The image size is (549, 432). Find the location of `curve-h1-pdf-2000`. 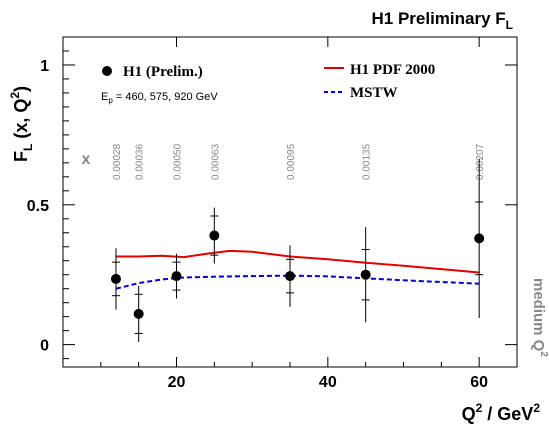

curve-h1-pdf-2000 is located at coordinates (298, 261).